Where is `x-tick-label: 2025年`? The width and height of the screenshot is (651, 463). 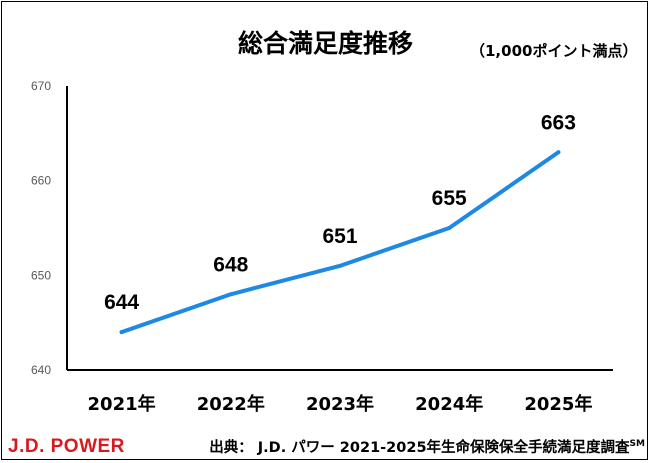
x-tick-label: 2025年 is located at coordinates (558, 404).